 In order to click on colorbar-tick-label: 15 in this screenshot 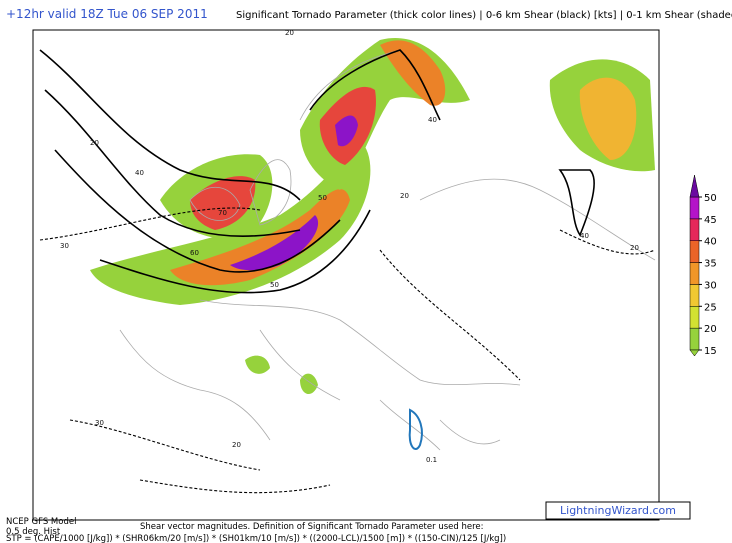, I will do `click(710, 351)`.